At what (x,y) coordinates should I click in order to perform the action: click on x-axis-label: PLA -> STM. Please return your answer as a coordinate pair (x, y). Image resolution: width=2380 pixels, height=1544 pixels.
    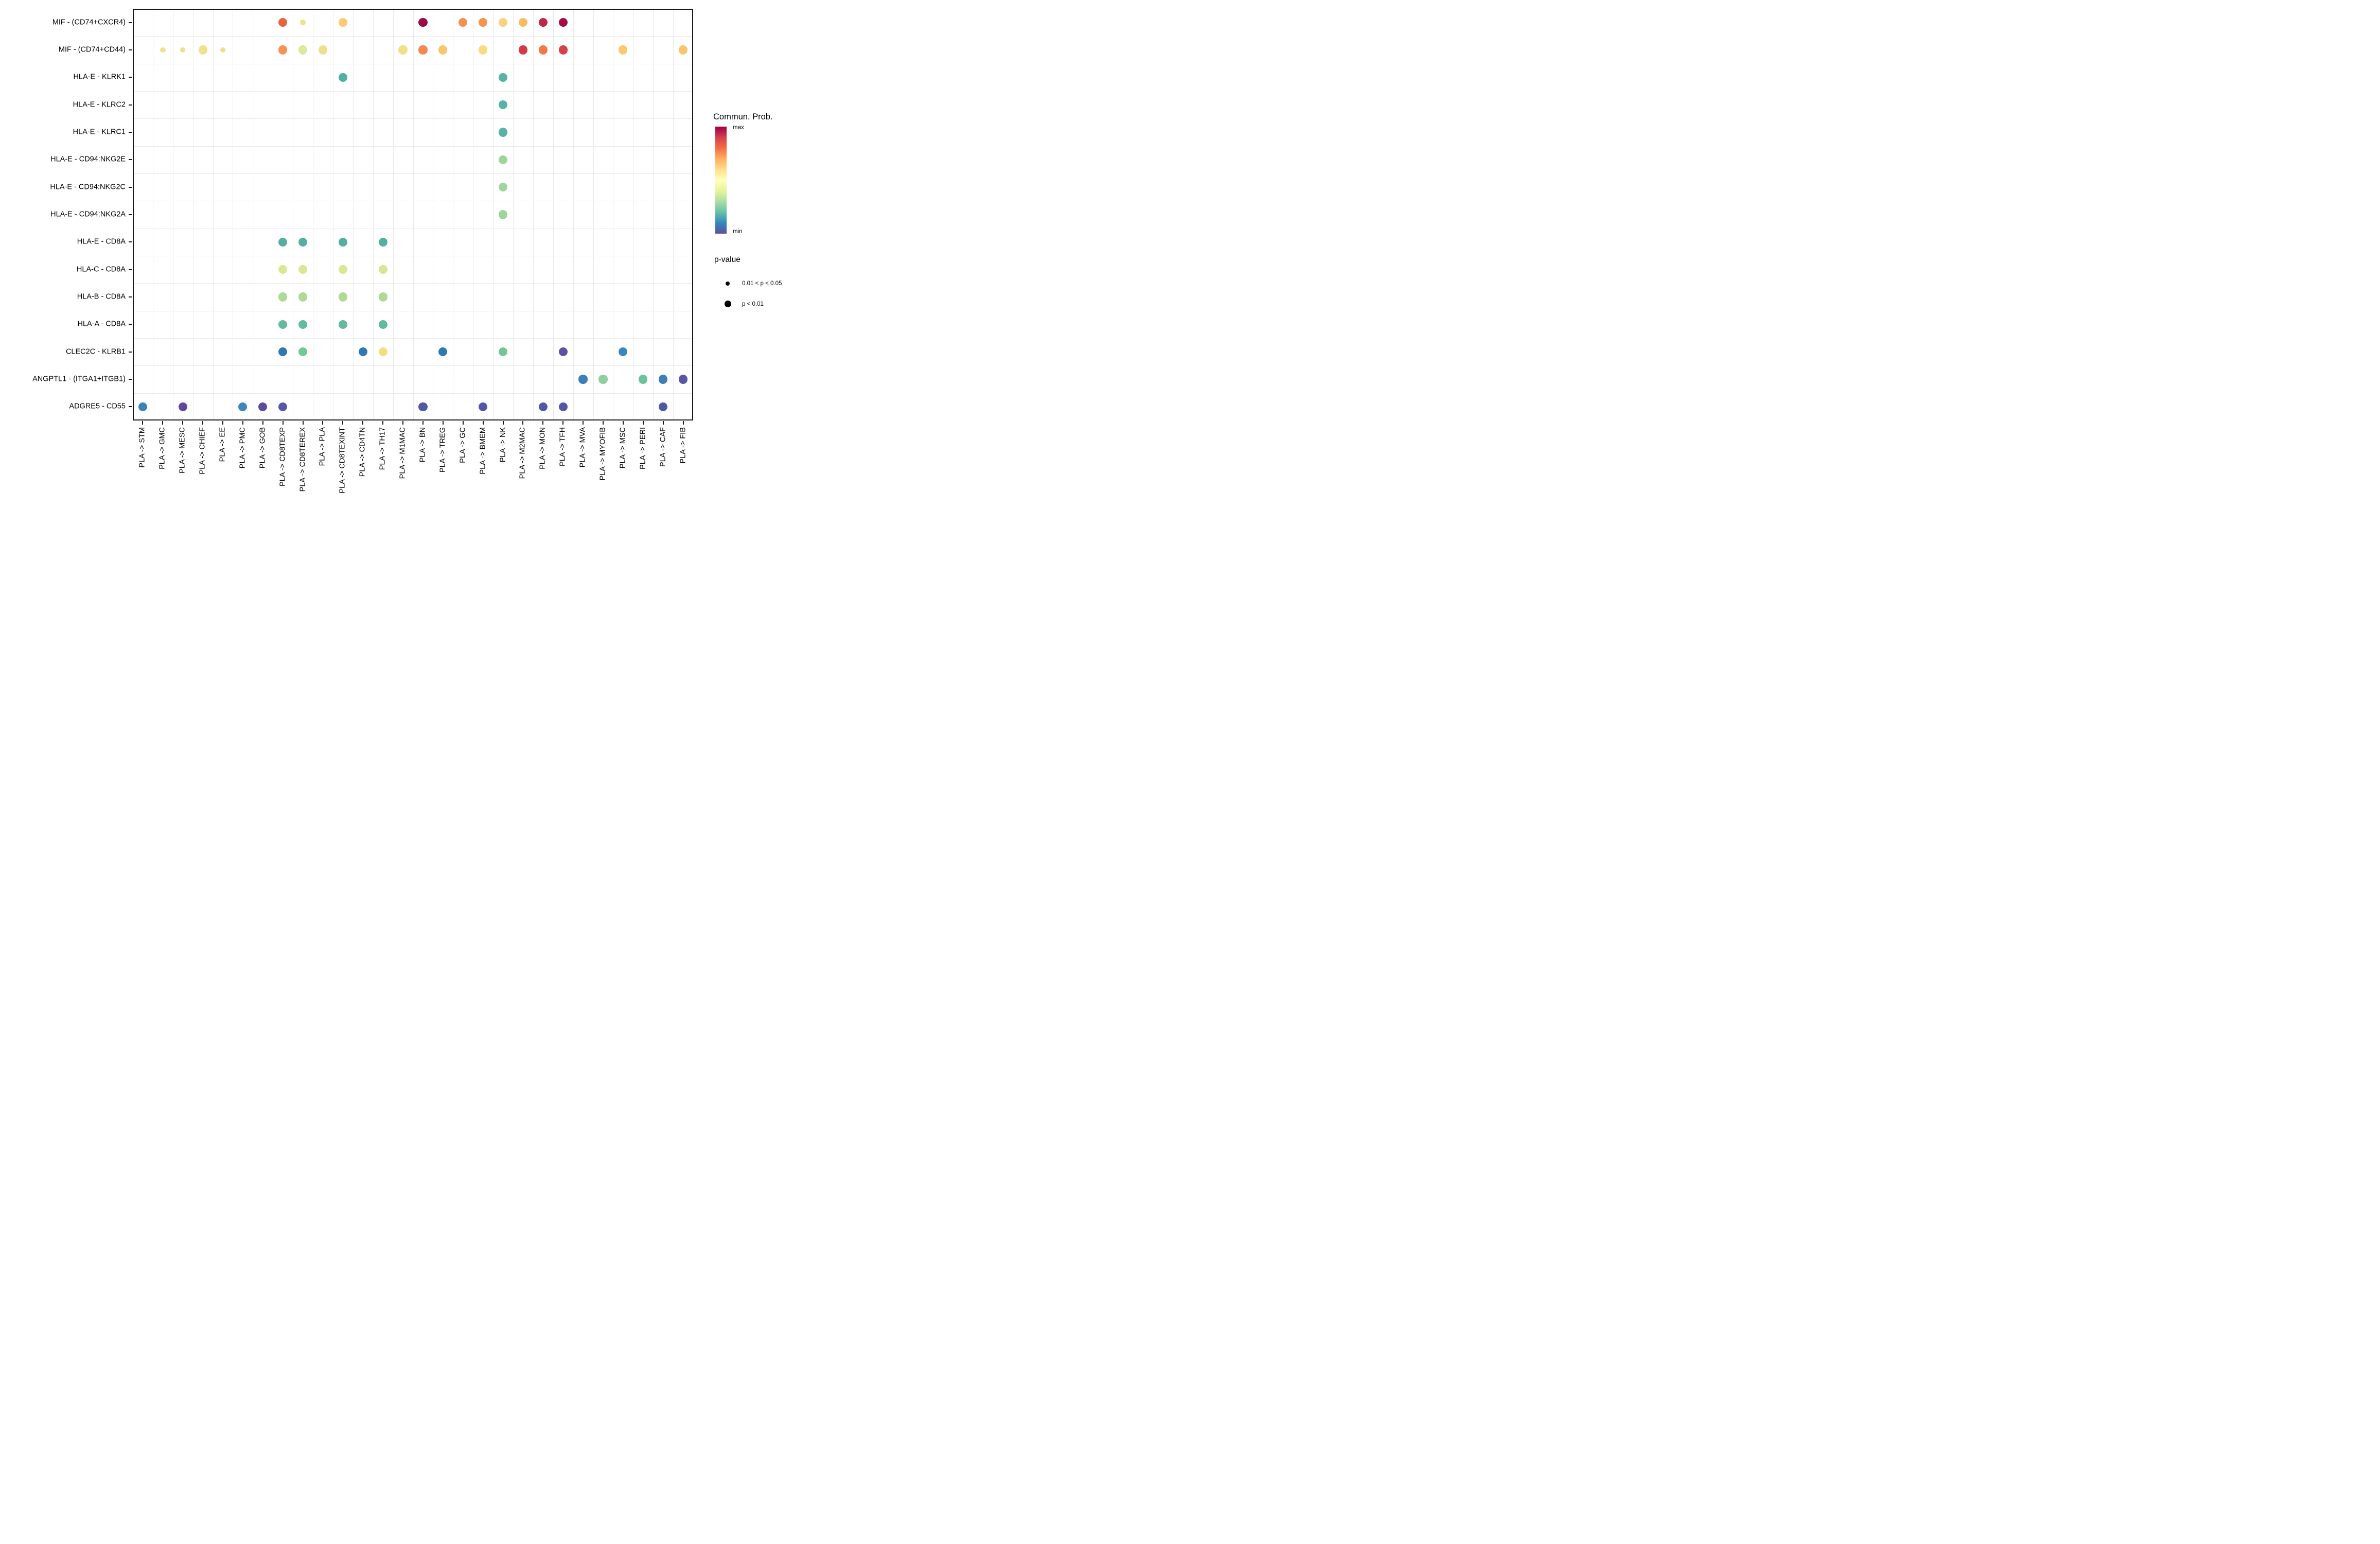
    Looking at the image, I should click on (142, 448).